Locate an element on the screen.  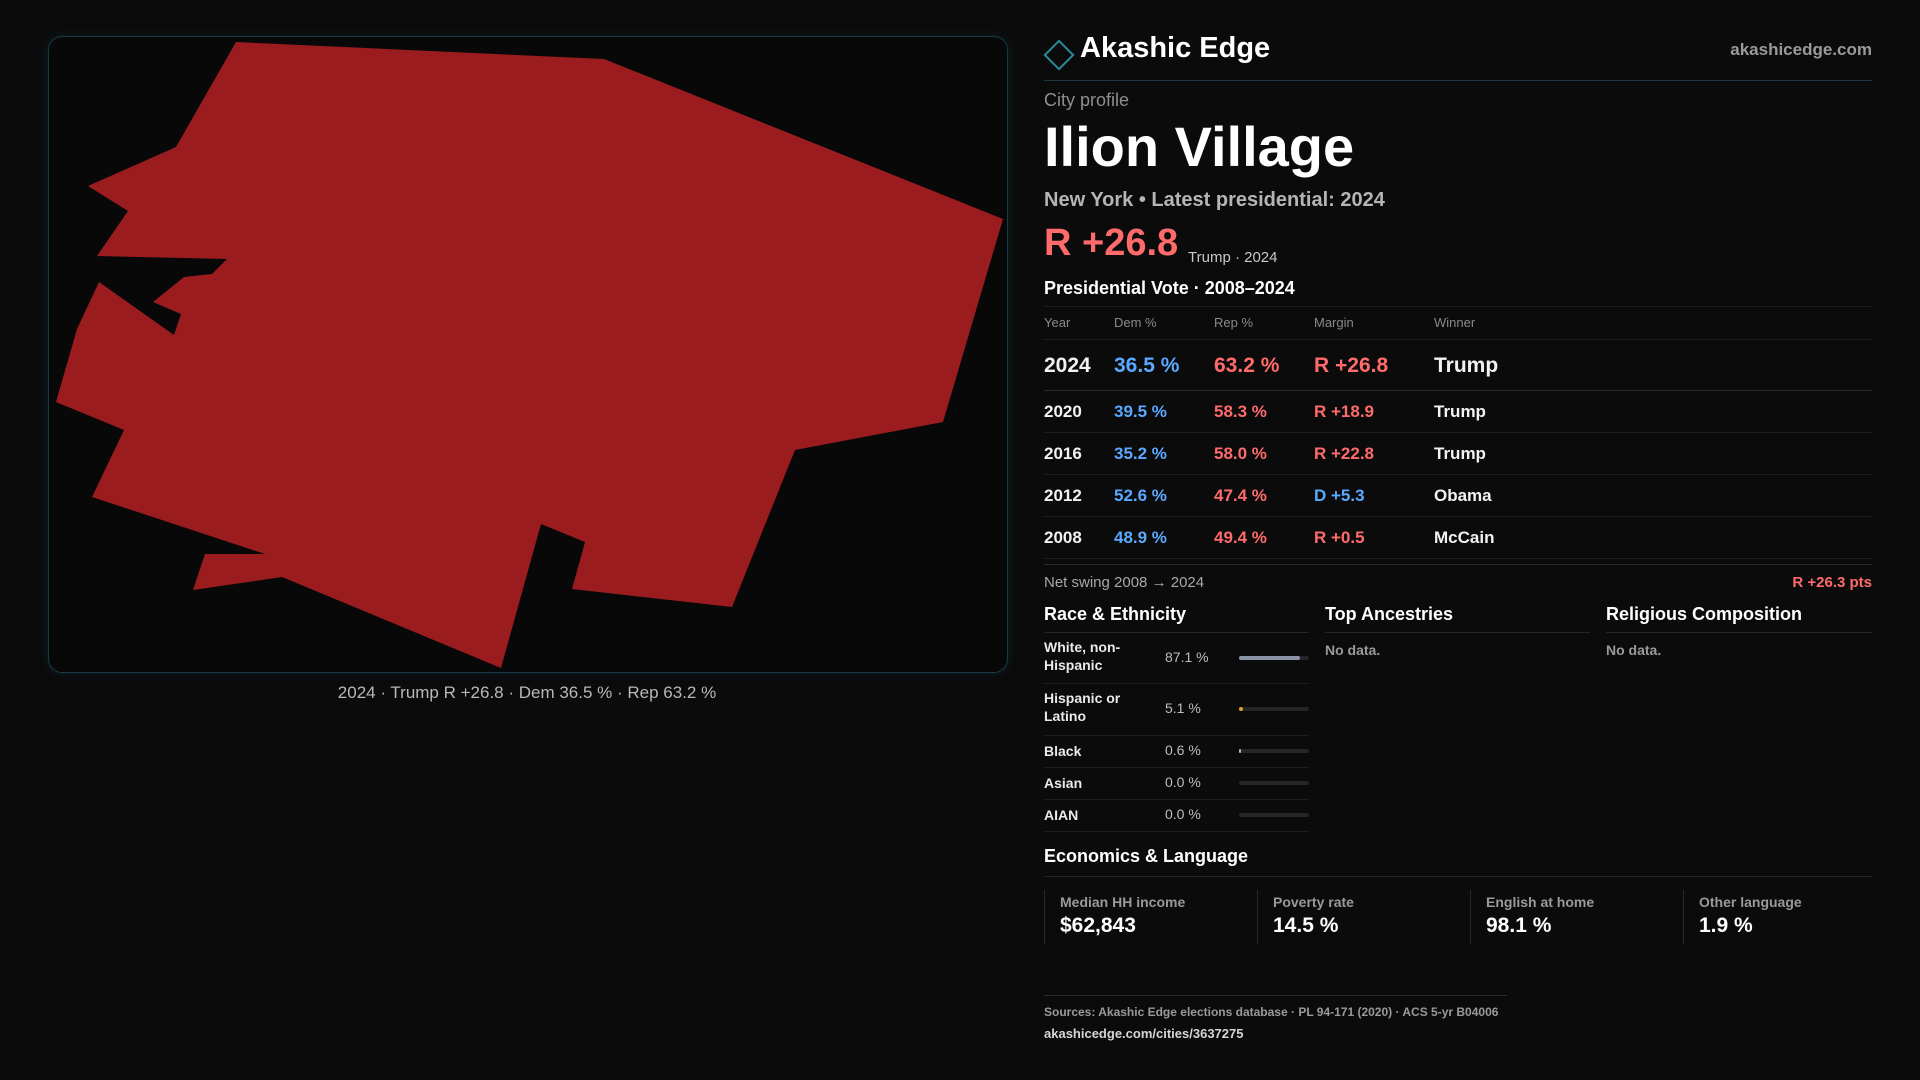
row-margin: D +5.3 is located at coordinates (1339, 495).